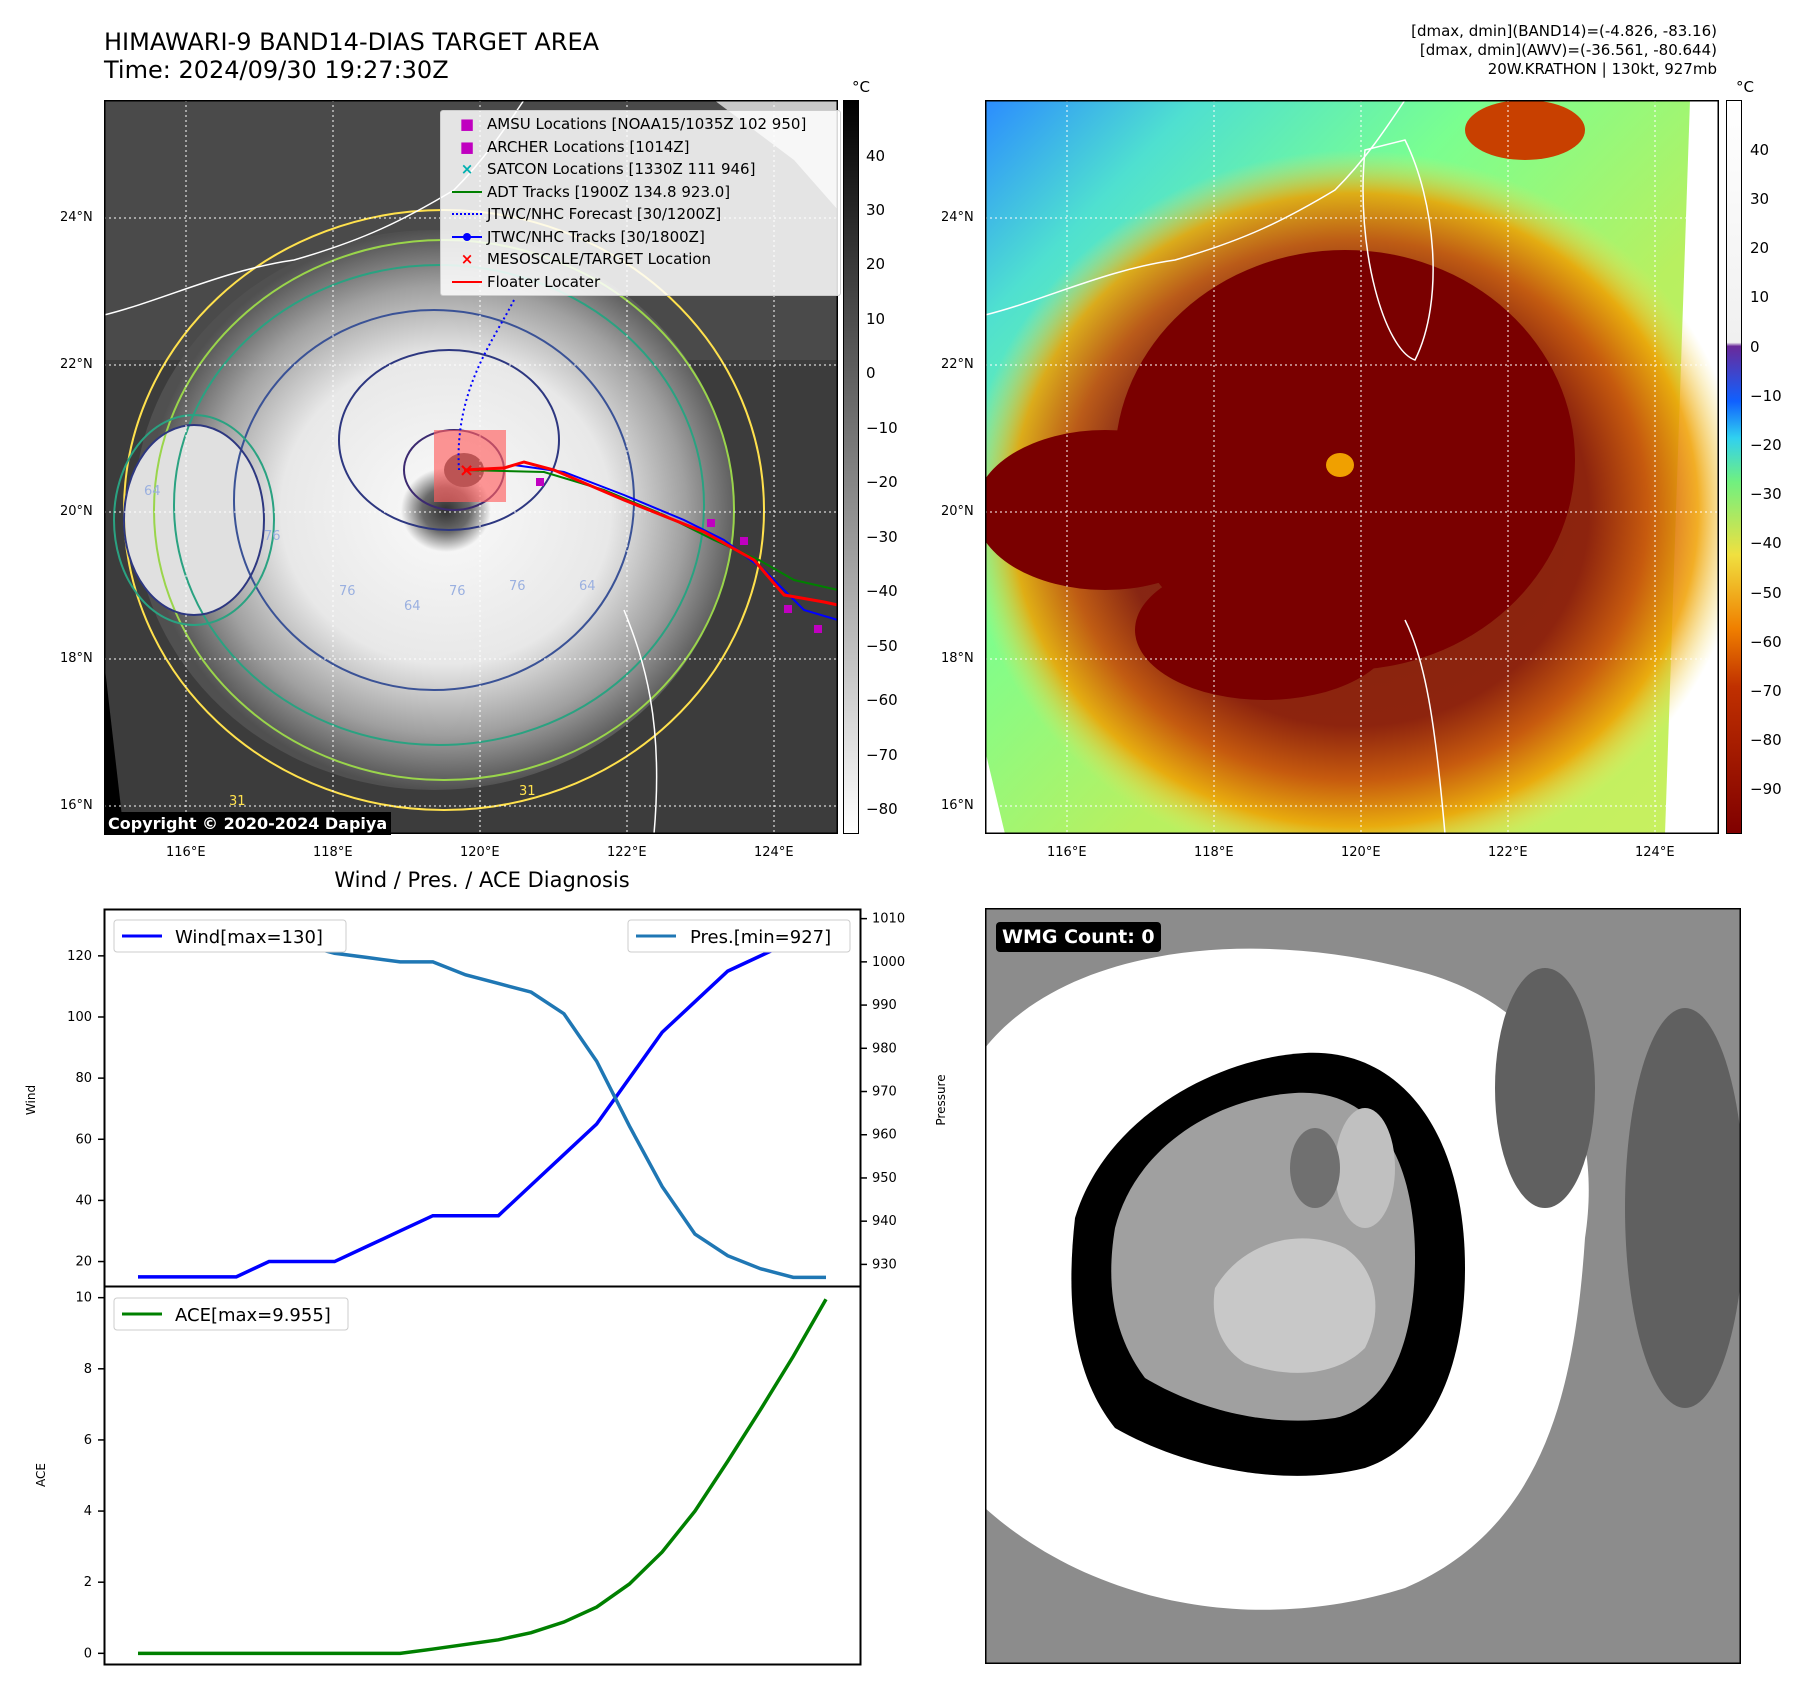 This screenshot has width=1797, height=1690. I want to click on mesoscale-target-box, so click(470, 466).